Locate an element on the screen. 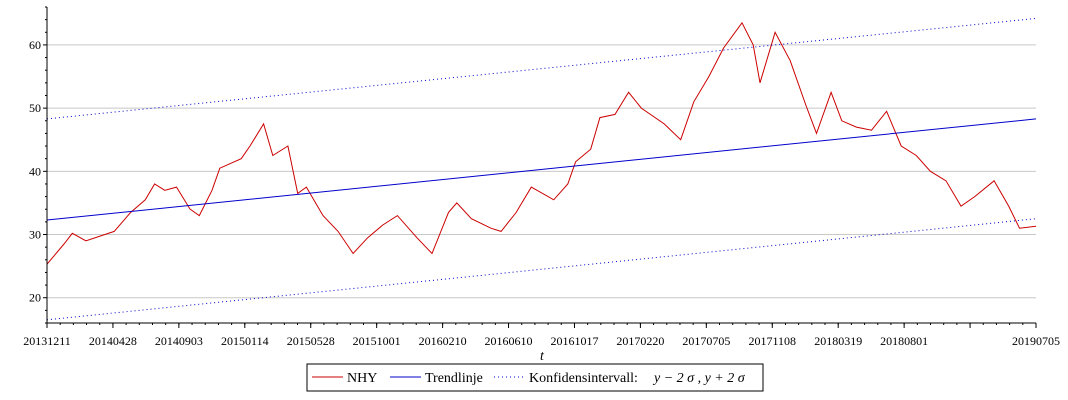 This screenshot has width=1068, height=400. legend-label-nhy: NHY is located at coordinates (362, 378).